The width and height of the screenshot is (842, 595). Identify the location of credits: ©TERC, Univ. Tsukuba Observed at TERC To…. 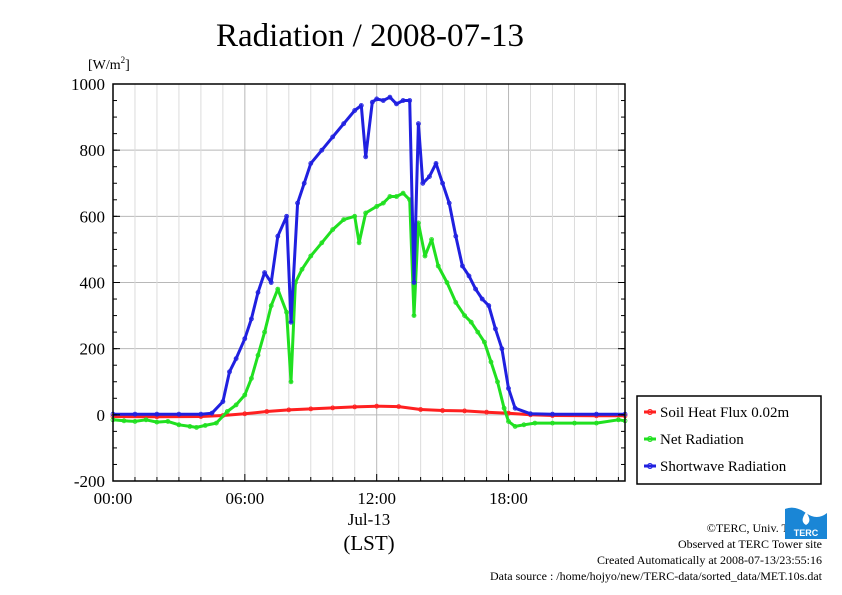
(656, 552).